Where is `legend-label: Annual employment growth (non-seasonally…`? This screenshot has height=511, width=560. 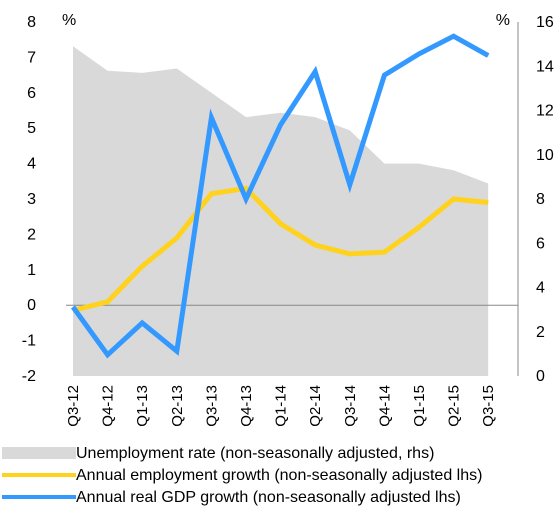
legend-label: Annual employment growth (non-seasonally… is located at coordinates (279, 475).